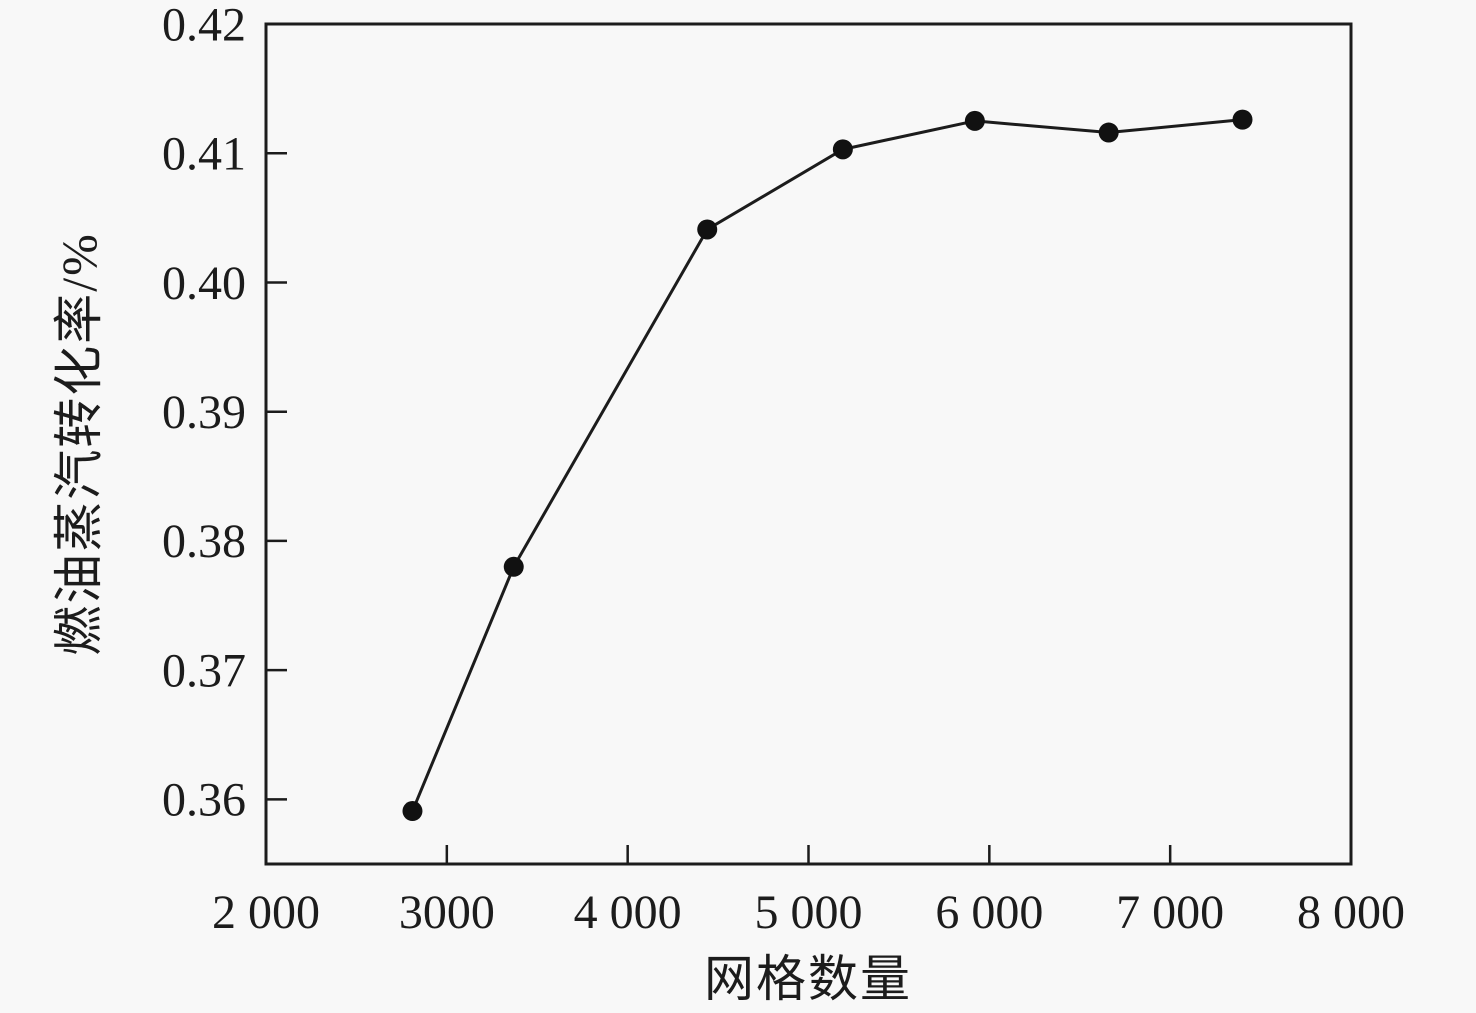 This screenshot has width=1476, height=1013. I want to click on y-tick-label: 0.41, so click(204, 154).